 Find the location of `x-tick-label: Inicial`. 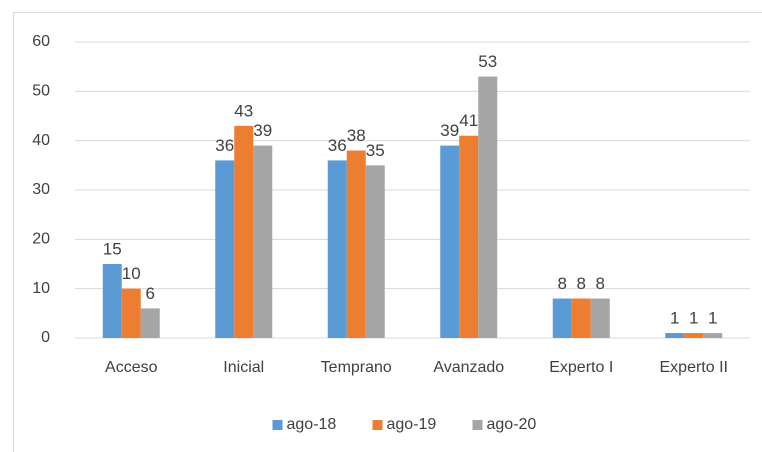

x-tick-label: Inicial is located at coordinates (243, 367).